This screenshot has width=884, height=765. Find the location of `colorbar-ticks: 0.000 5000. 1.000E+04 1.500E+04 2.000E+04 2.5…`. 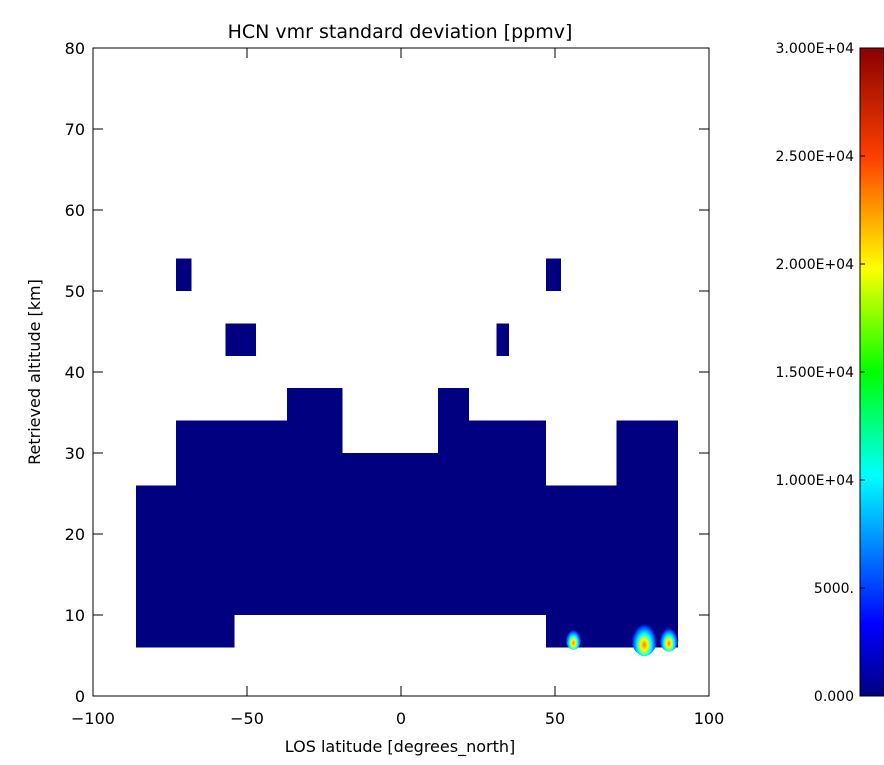

colorbar-ticks: 0.000 5000. 1.000E+04 1.500E+04 2.000E+04 2.5… is located at coordinates (820, 373).